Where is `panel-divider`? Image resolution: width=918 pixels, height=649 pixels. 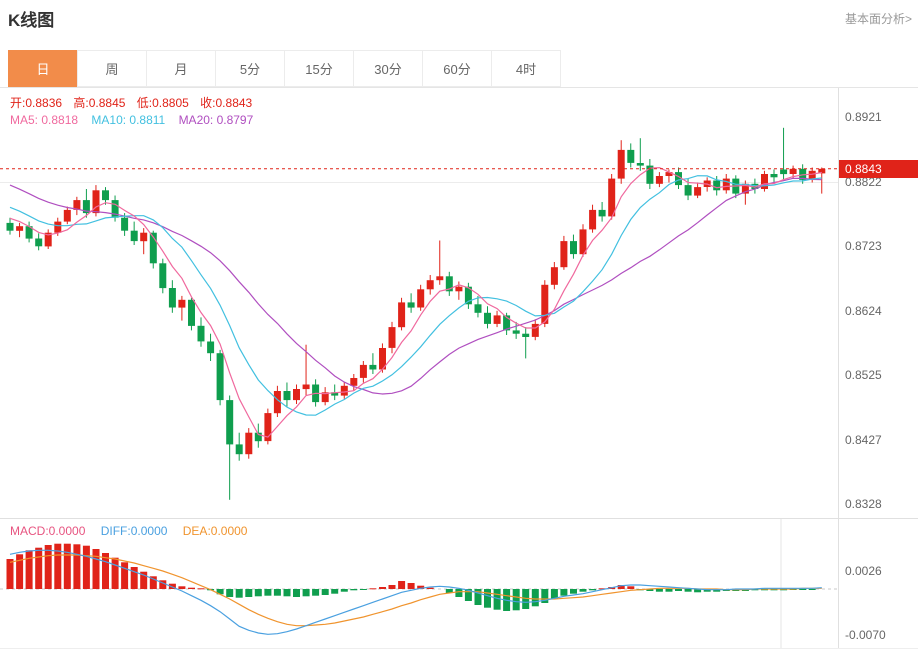
panel-divider is located at coordinates (459, 518).